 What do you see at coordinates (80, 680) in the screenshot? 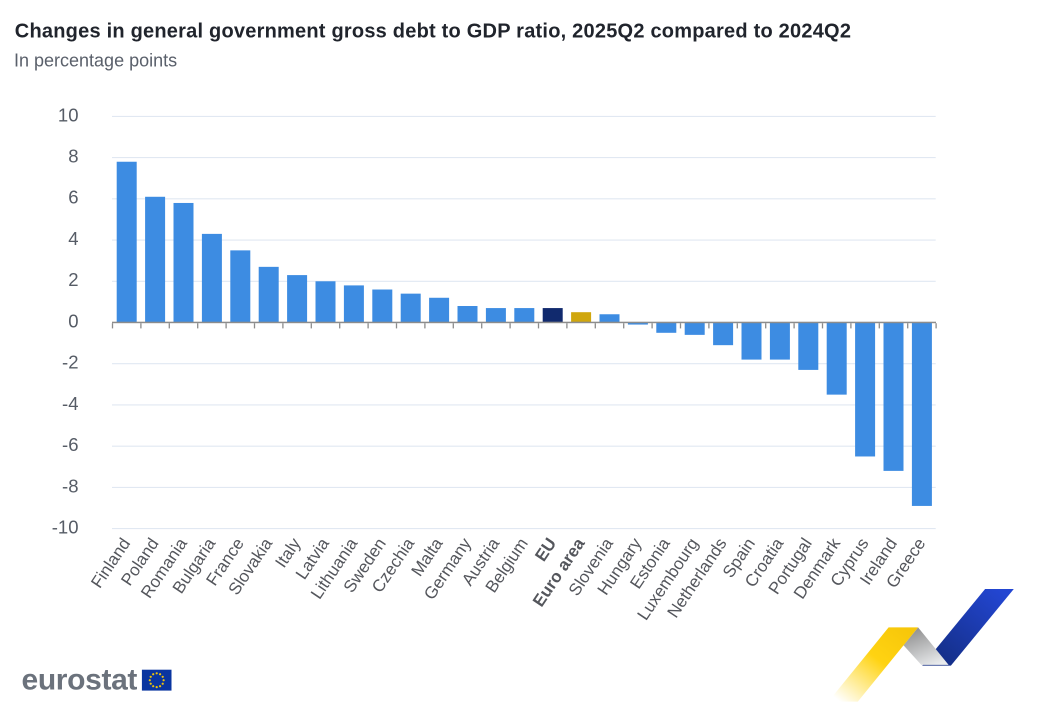
I see `svg-text: eurostat` at bounding box center [80, 680].